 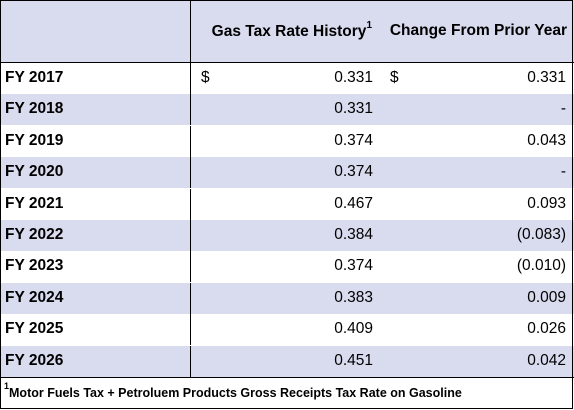 I want to click on table-row: FY 2018 0.331 -, so click(x=287, y=110).